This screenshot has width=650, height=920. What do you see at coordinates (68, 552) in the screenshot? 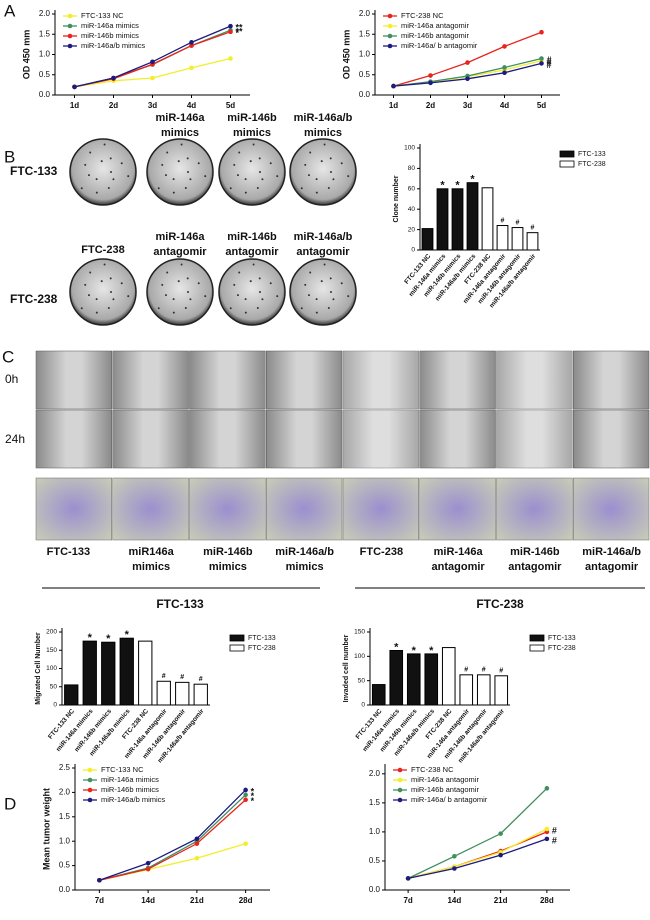
I see `image-label: FTC-133` at bounding box center [68, 552].